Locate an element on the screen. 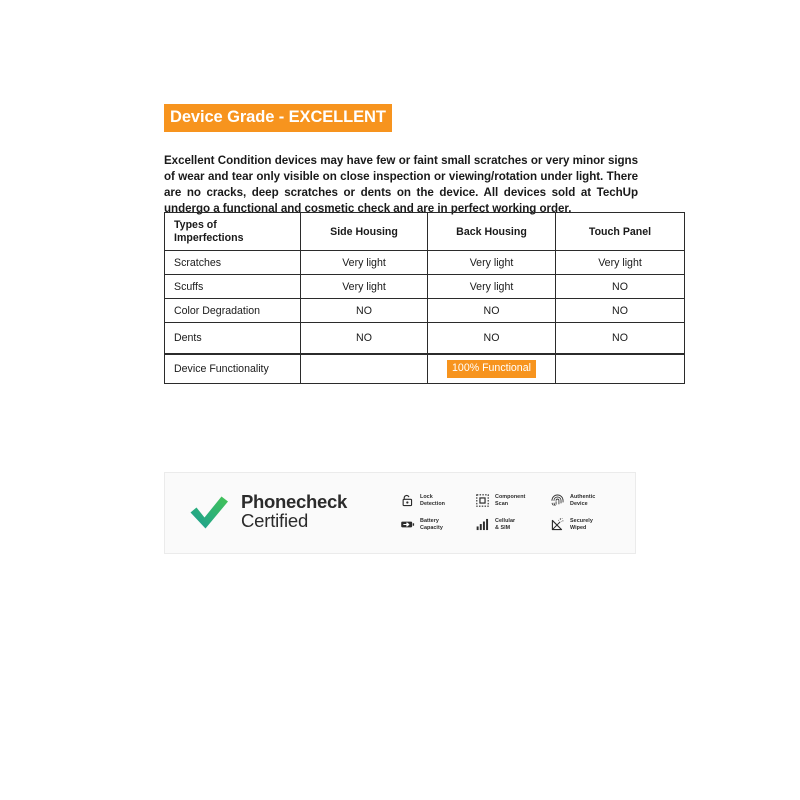 Image resolution: width=800 pixels, height=800 pixels. status-badge: 100% Functional is located at coordinates (491, 369).